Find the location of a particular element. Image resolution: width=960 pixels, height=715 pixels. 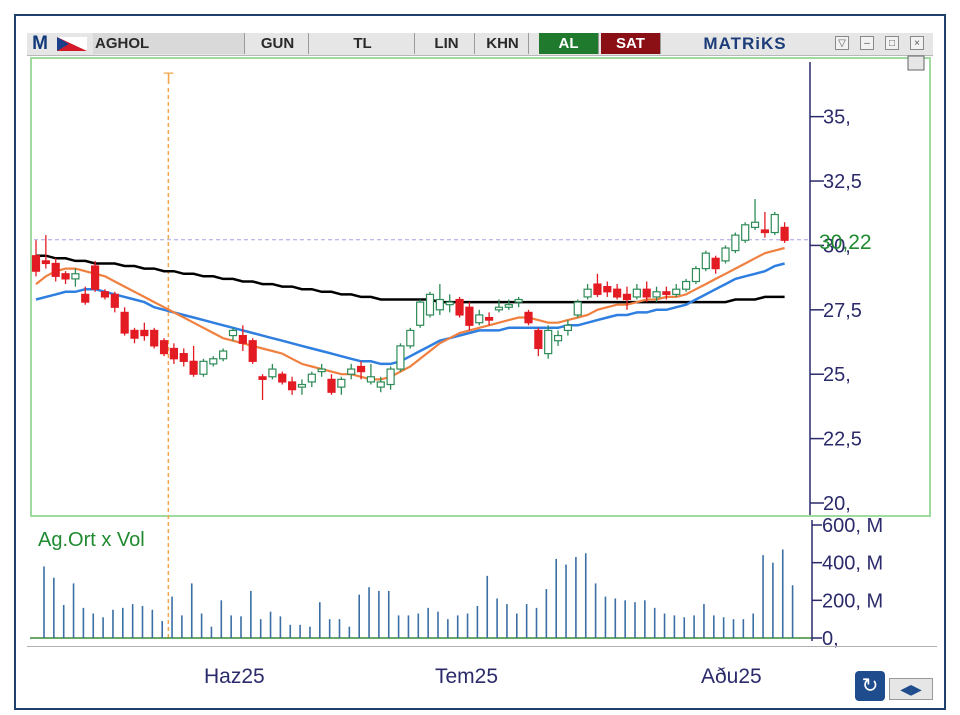

flag-icon is located at coordinates (72, 44).